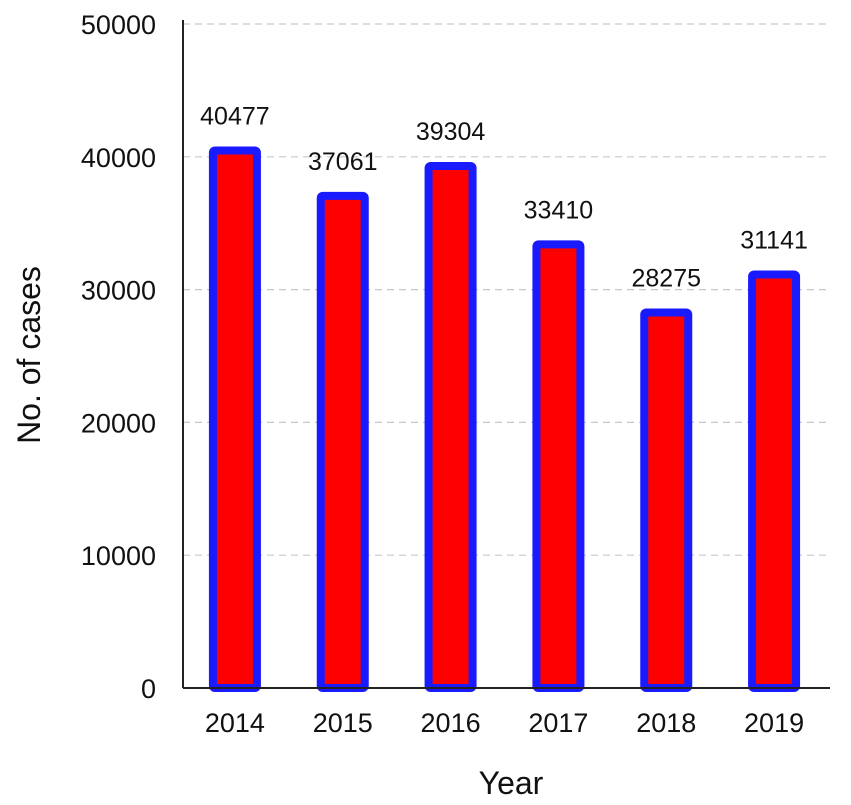 This screenshot has width=851, height=805. Describe the element at coordinates (451, 723) in the screenshot. I see `x-tick-label: 2016` at that location.